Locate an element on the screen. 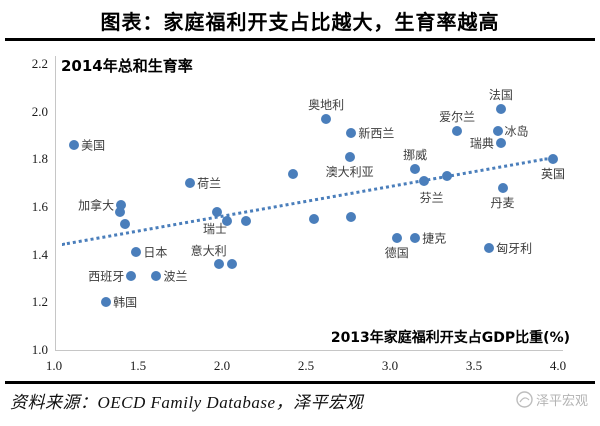  x-tick-label: 3.5 is located at coordinates (474, 365).